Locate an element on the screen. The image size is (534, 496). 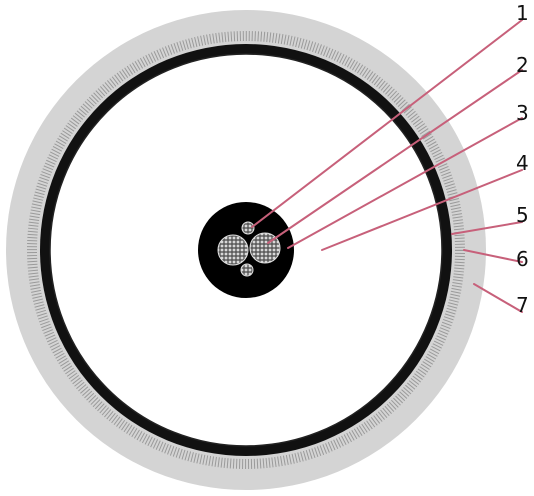
label-1: 1 is located at coordinates (522, 13).